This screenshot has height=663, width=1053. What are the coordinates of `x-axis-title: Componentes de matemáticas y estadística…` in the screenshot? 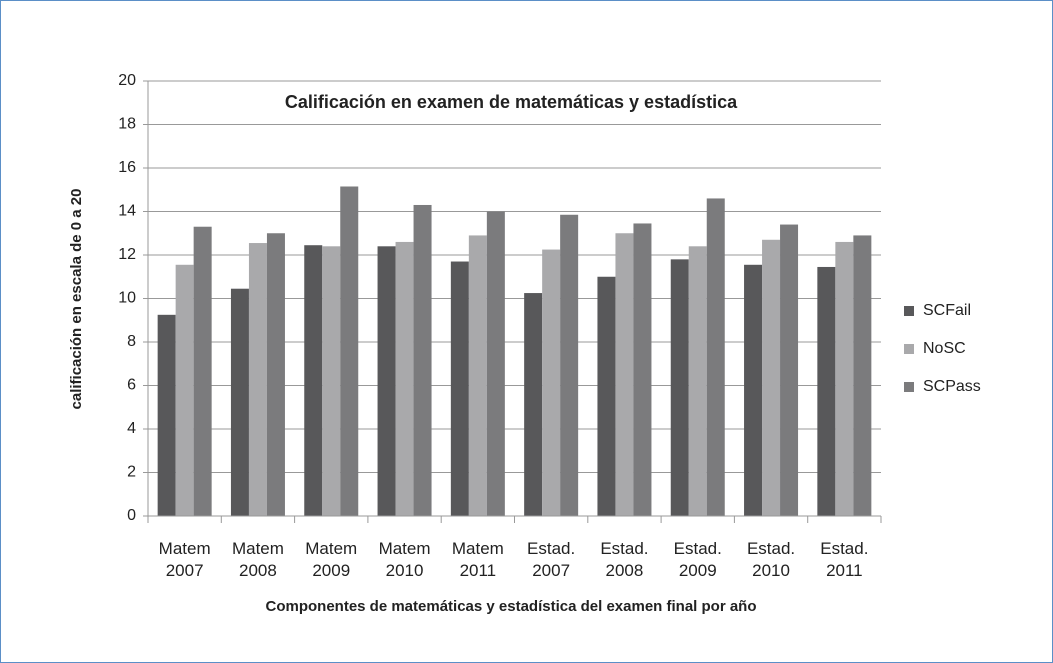 It's located at (511, 606).